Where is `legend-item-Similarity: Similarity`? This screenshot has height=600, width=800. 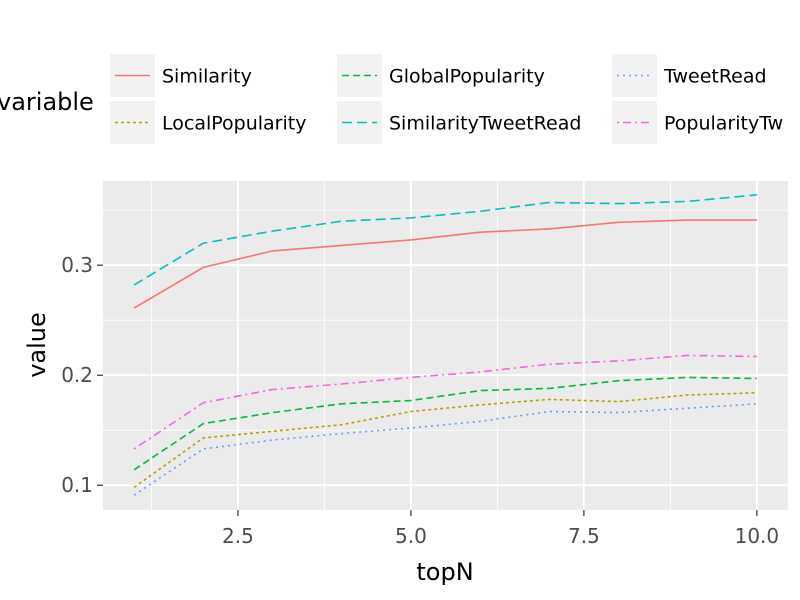 legend-item-Similarity: Similarity is located at coordinates (181, 75).